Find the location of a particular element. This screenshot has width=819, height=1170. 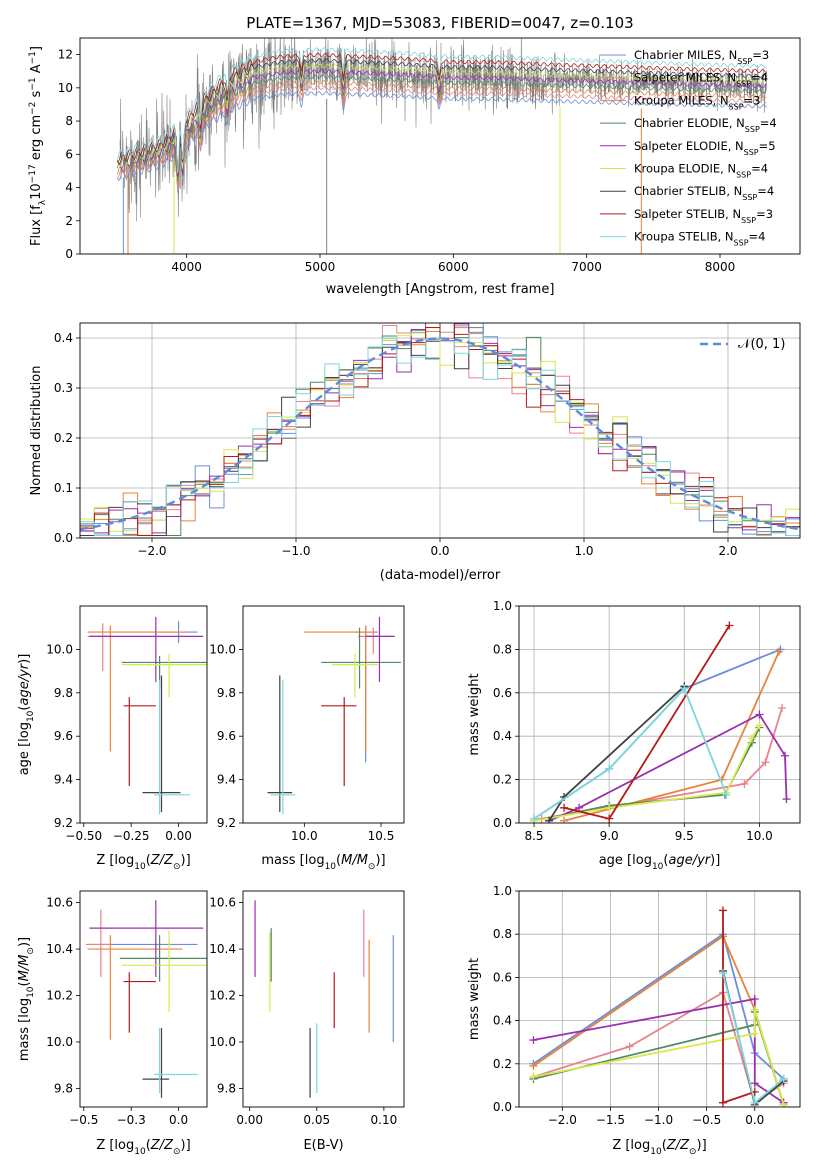

y-tick-label: 9.4 is located at coordinates (226, 780).